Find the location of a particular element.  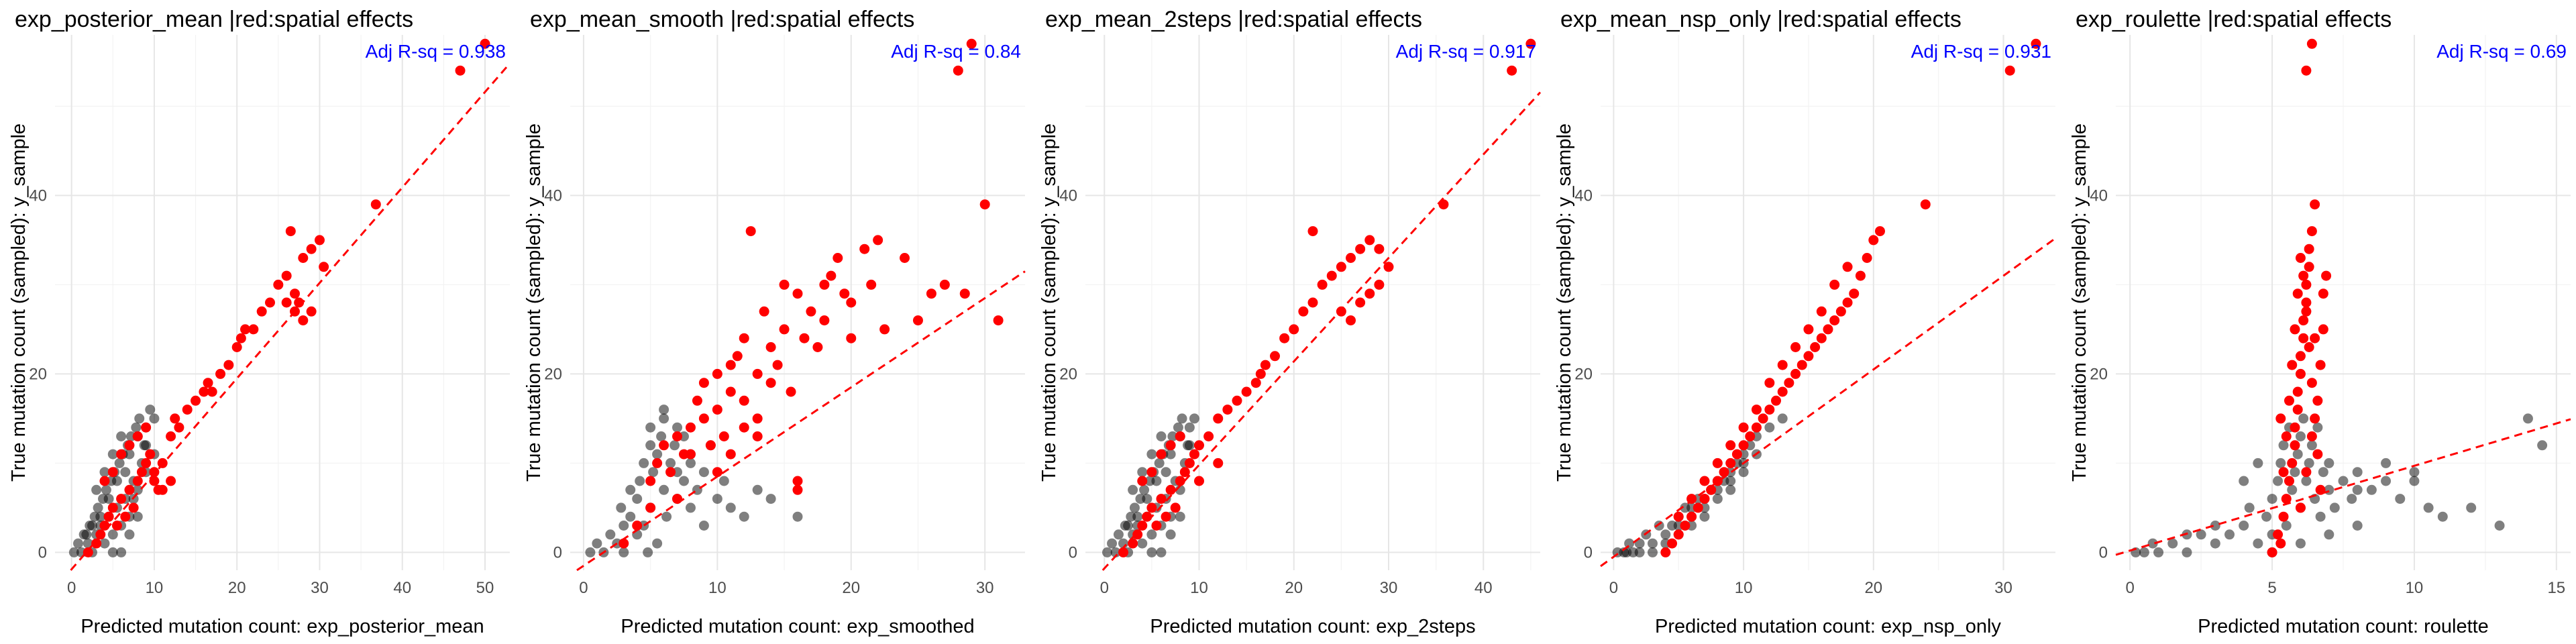

regression-line is located at coordinates (2343, 487).